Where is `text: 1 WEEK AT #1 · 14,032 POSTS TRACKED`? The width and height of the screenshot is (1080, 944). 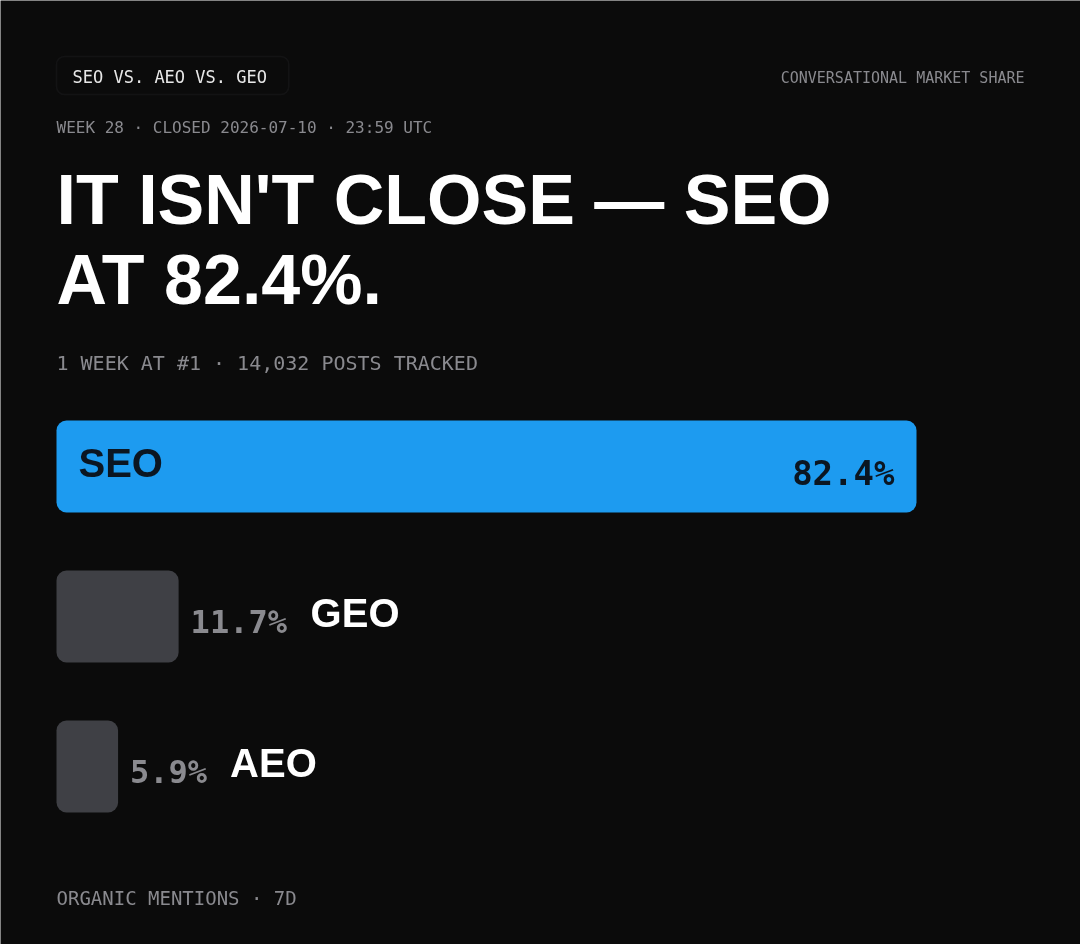
text: 1 WEEK AT #1 · 14,032 POSTS TRACKED is located at coordinates (267, 362).